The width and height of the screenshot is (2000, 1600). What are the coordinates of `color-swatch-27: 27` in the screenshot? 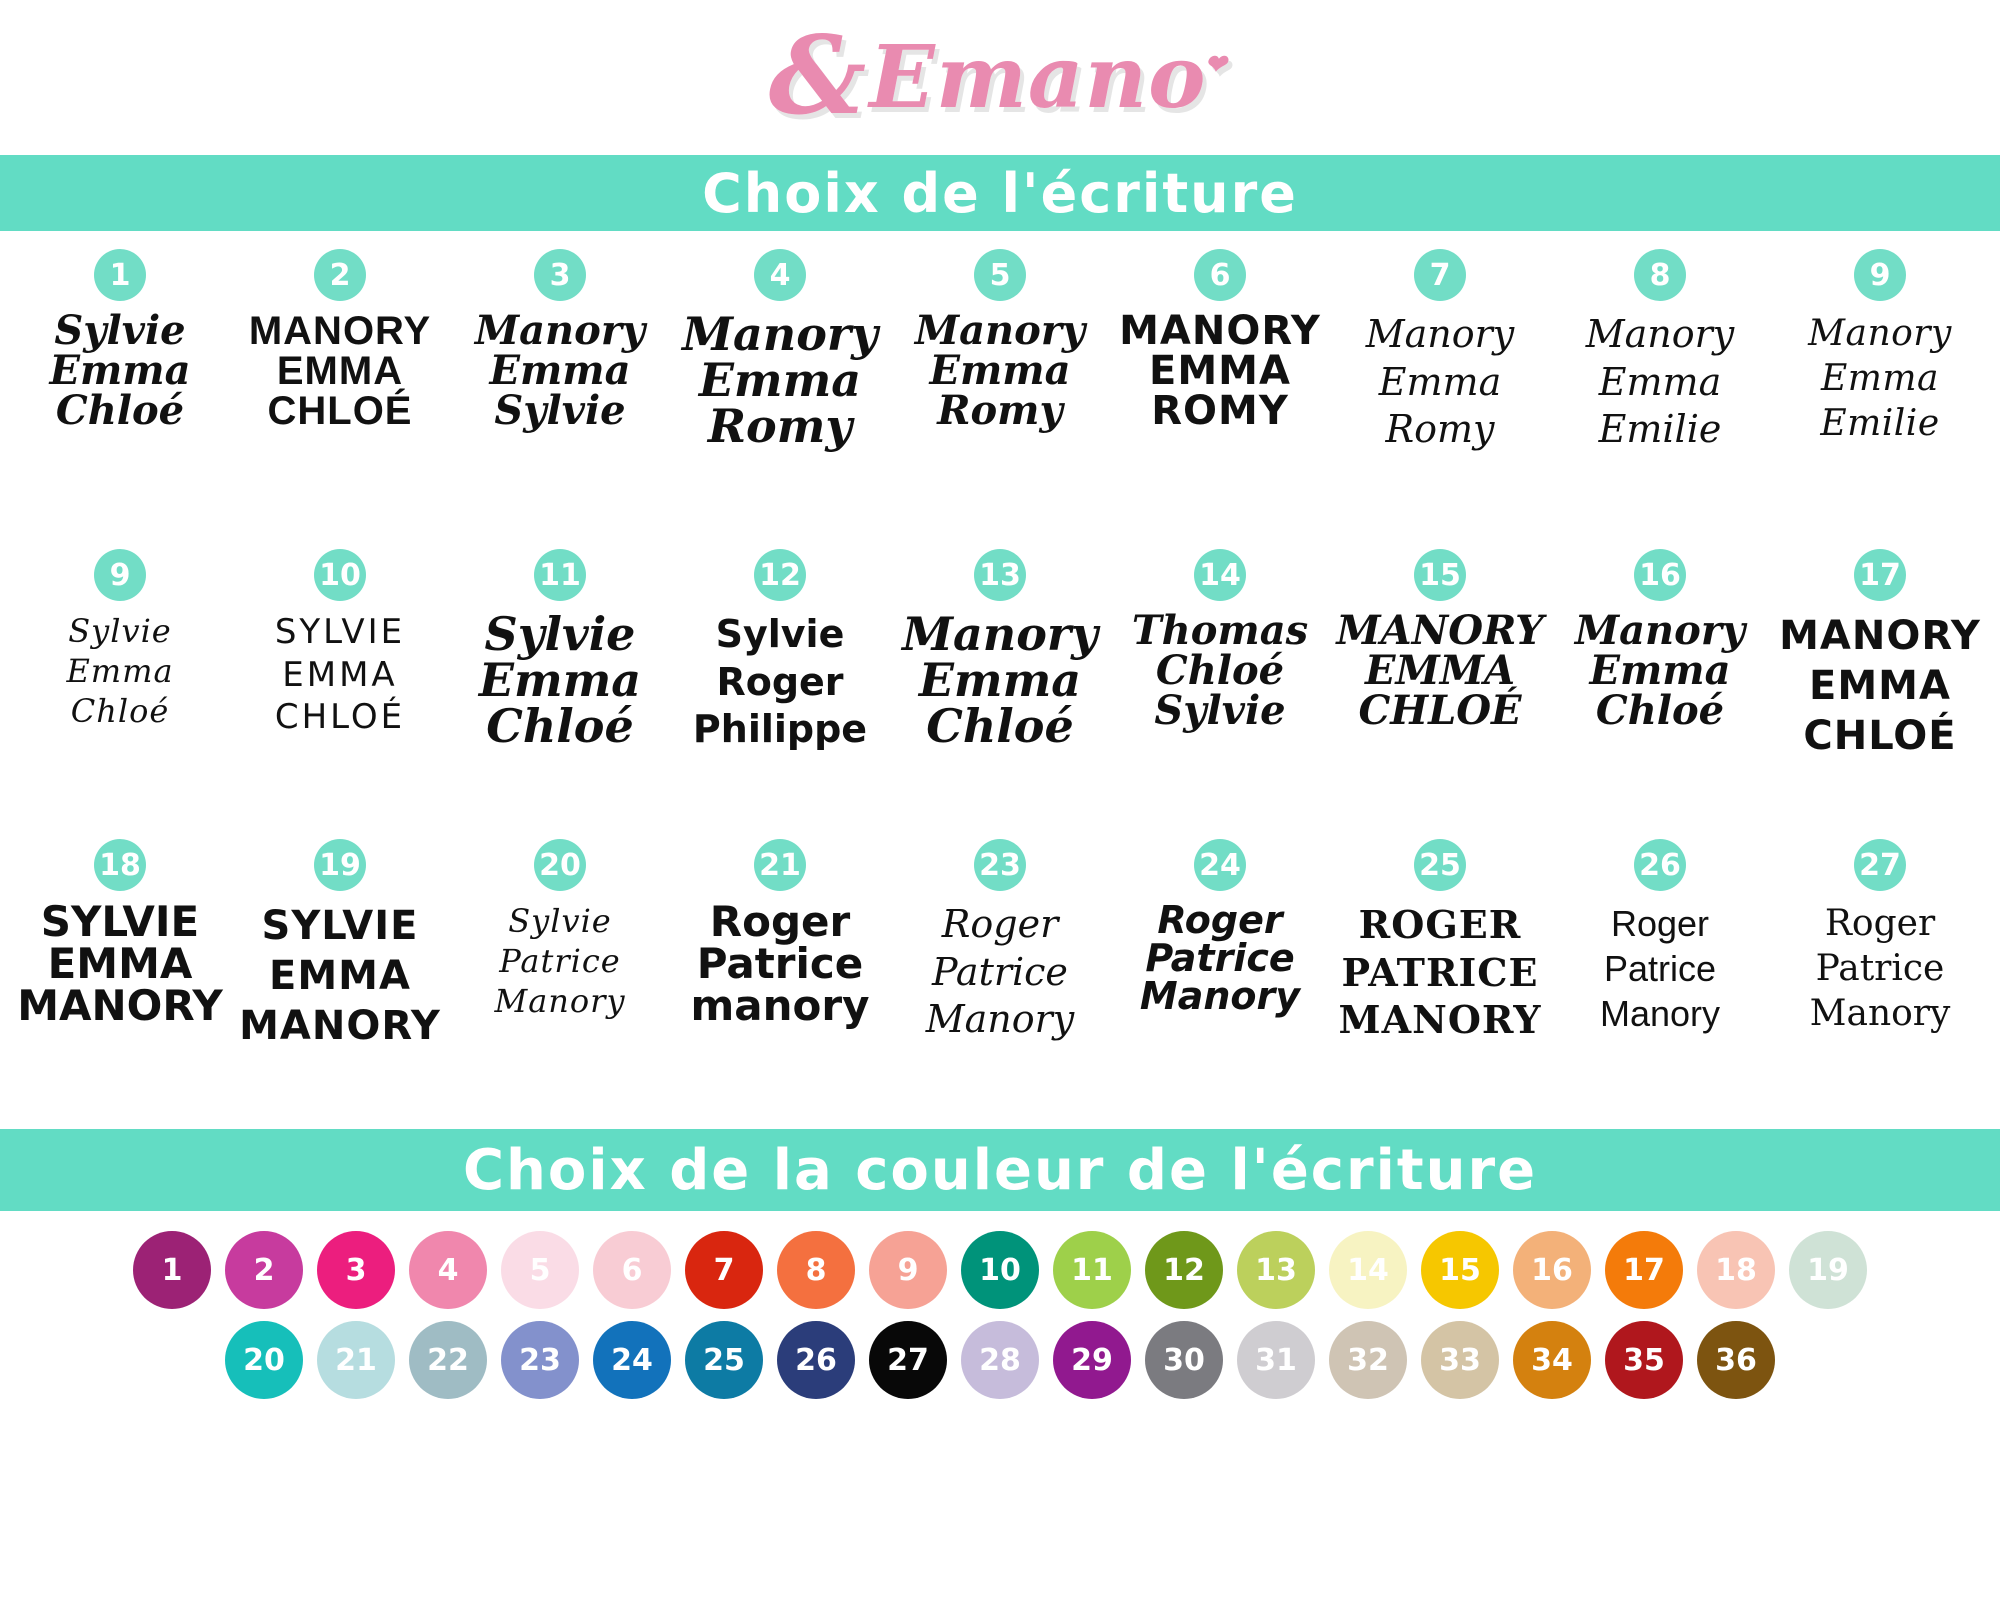 It's located at (908, 1360).